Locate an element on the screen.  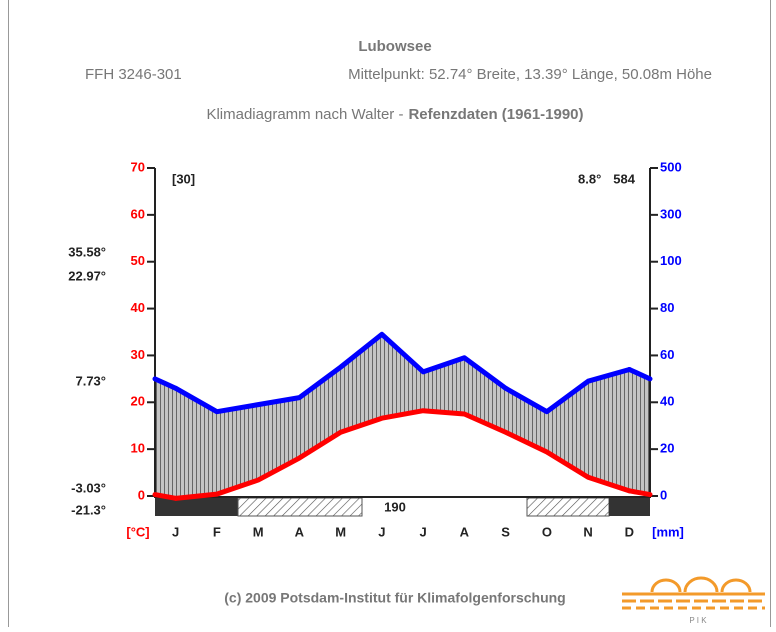
y2-tick-label: 80 is located at coordinates (667, 307).